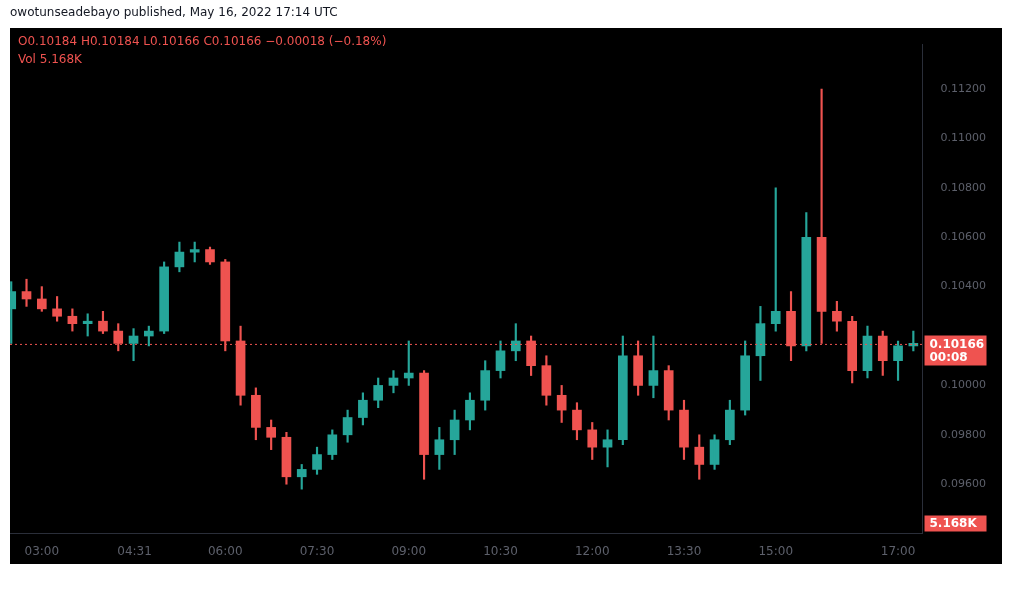 Image resolution: width=1012 pixels, height=599 pixels. I want to click on x-tick-label: 17:00, so click(898, 550).